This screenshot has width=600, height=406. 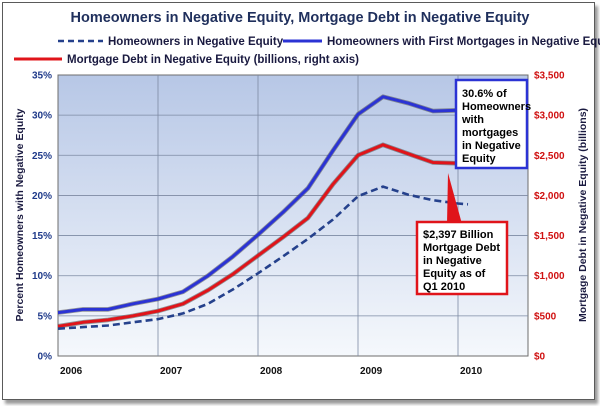 I want to click on y-tick-left-1: 5%, so click(x=45, y=316).